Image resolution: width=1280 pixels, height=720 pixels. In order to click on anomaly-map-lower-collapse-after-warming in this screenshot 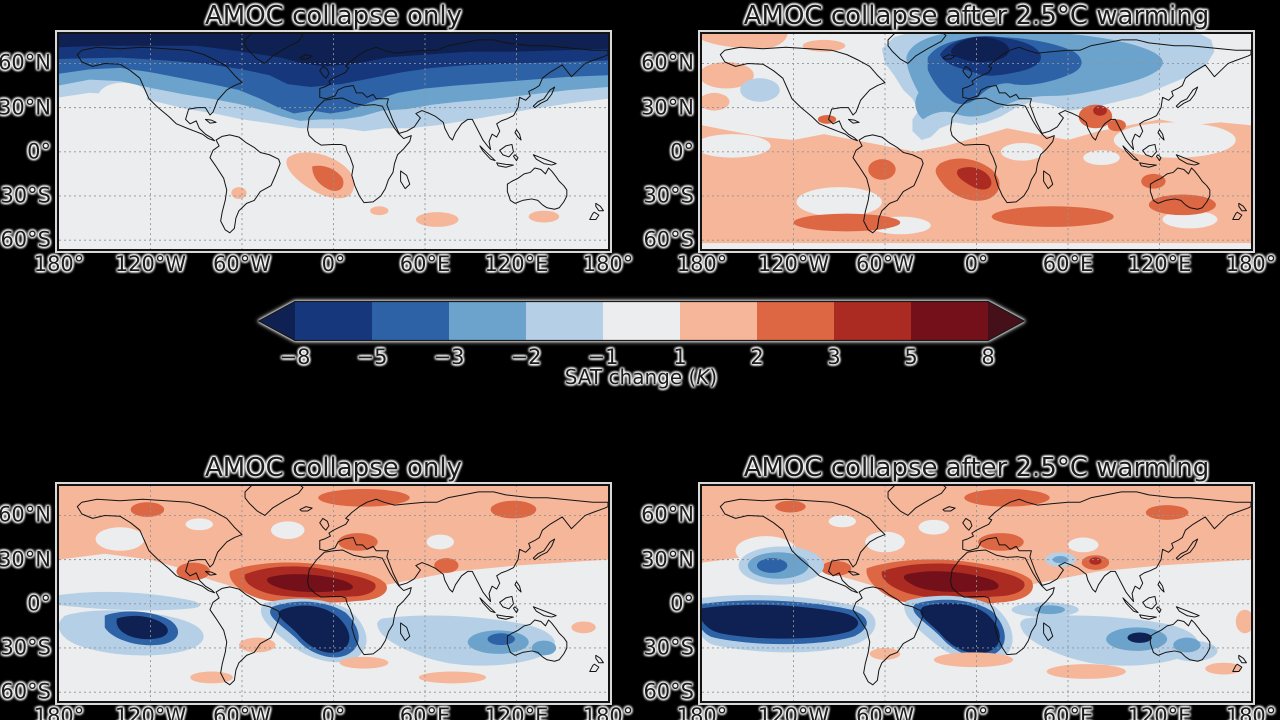, I will do `click(976, 593)`.